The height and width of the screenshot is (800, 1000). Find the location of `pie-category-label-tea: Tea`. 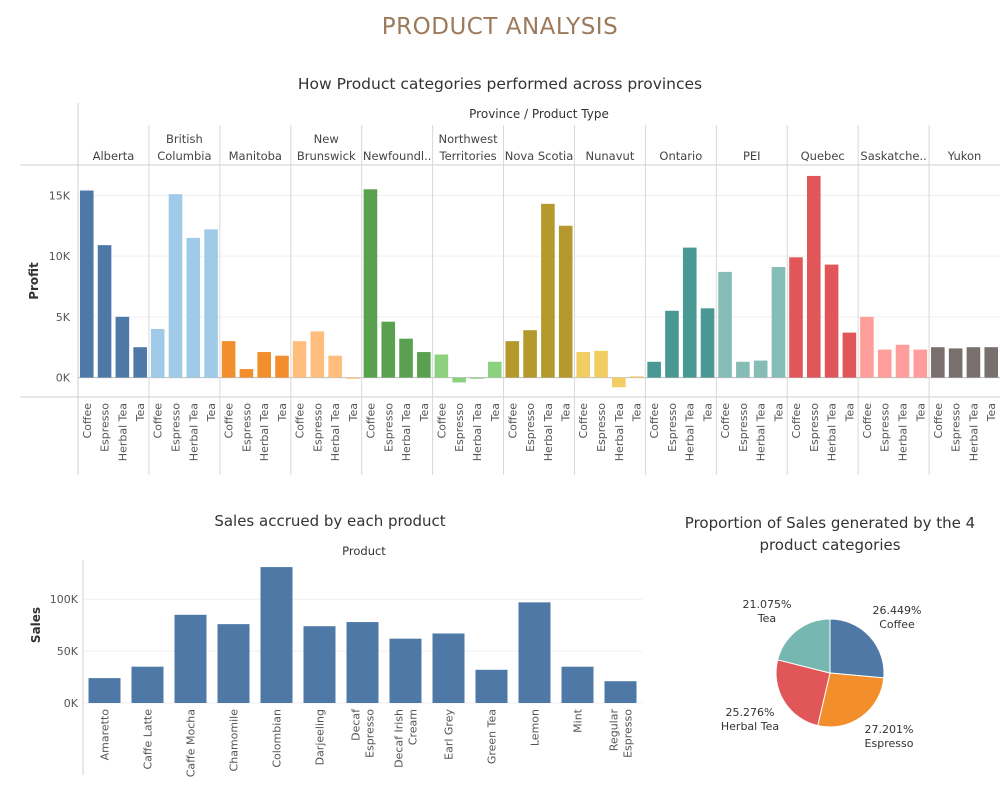

pie-category-label-tea: Tea is located at coordinates (766, 618).